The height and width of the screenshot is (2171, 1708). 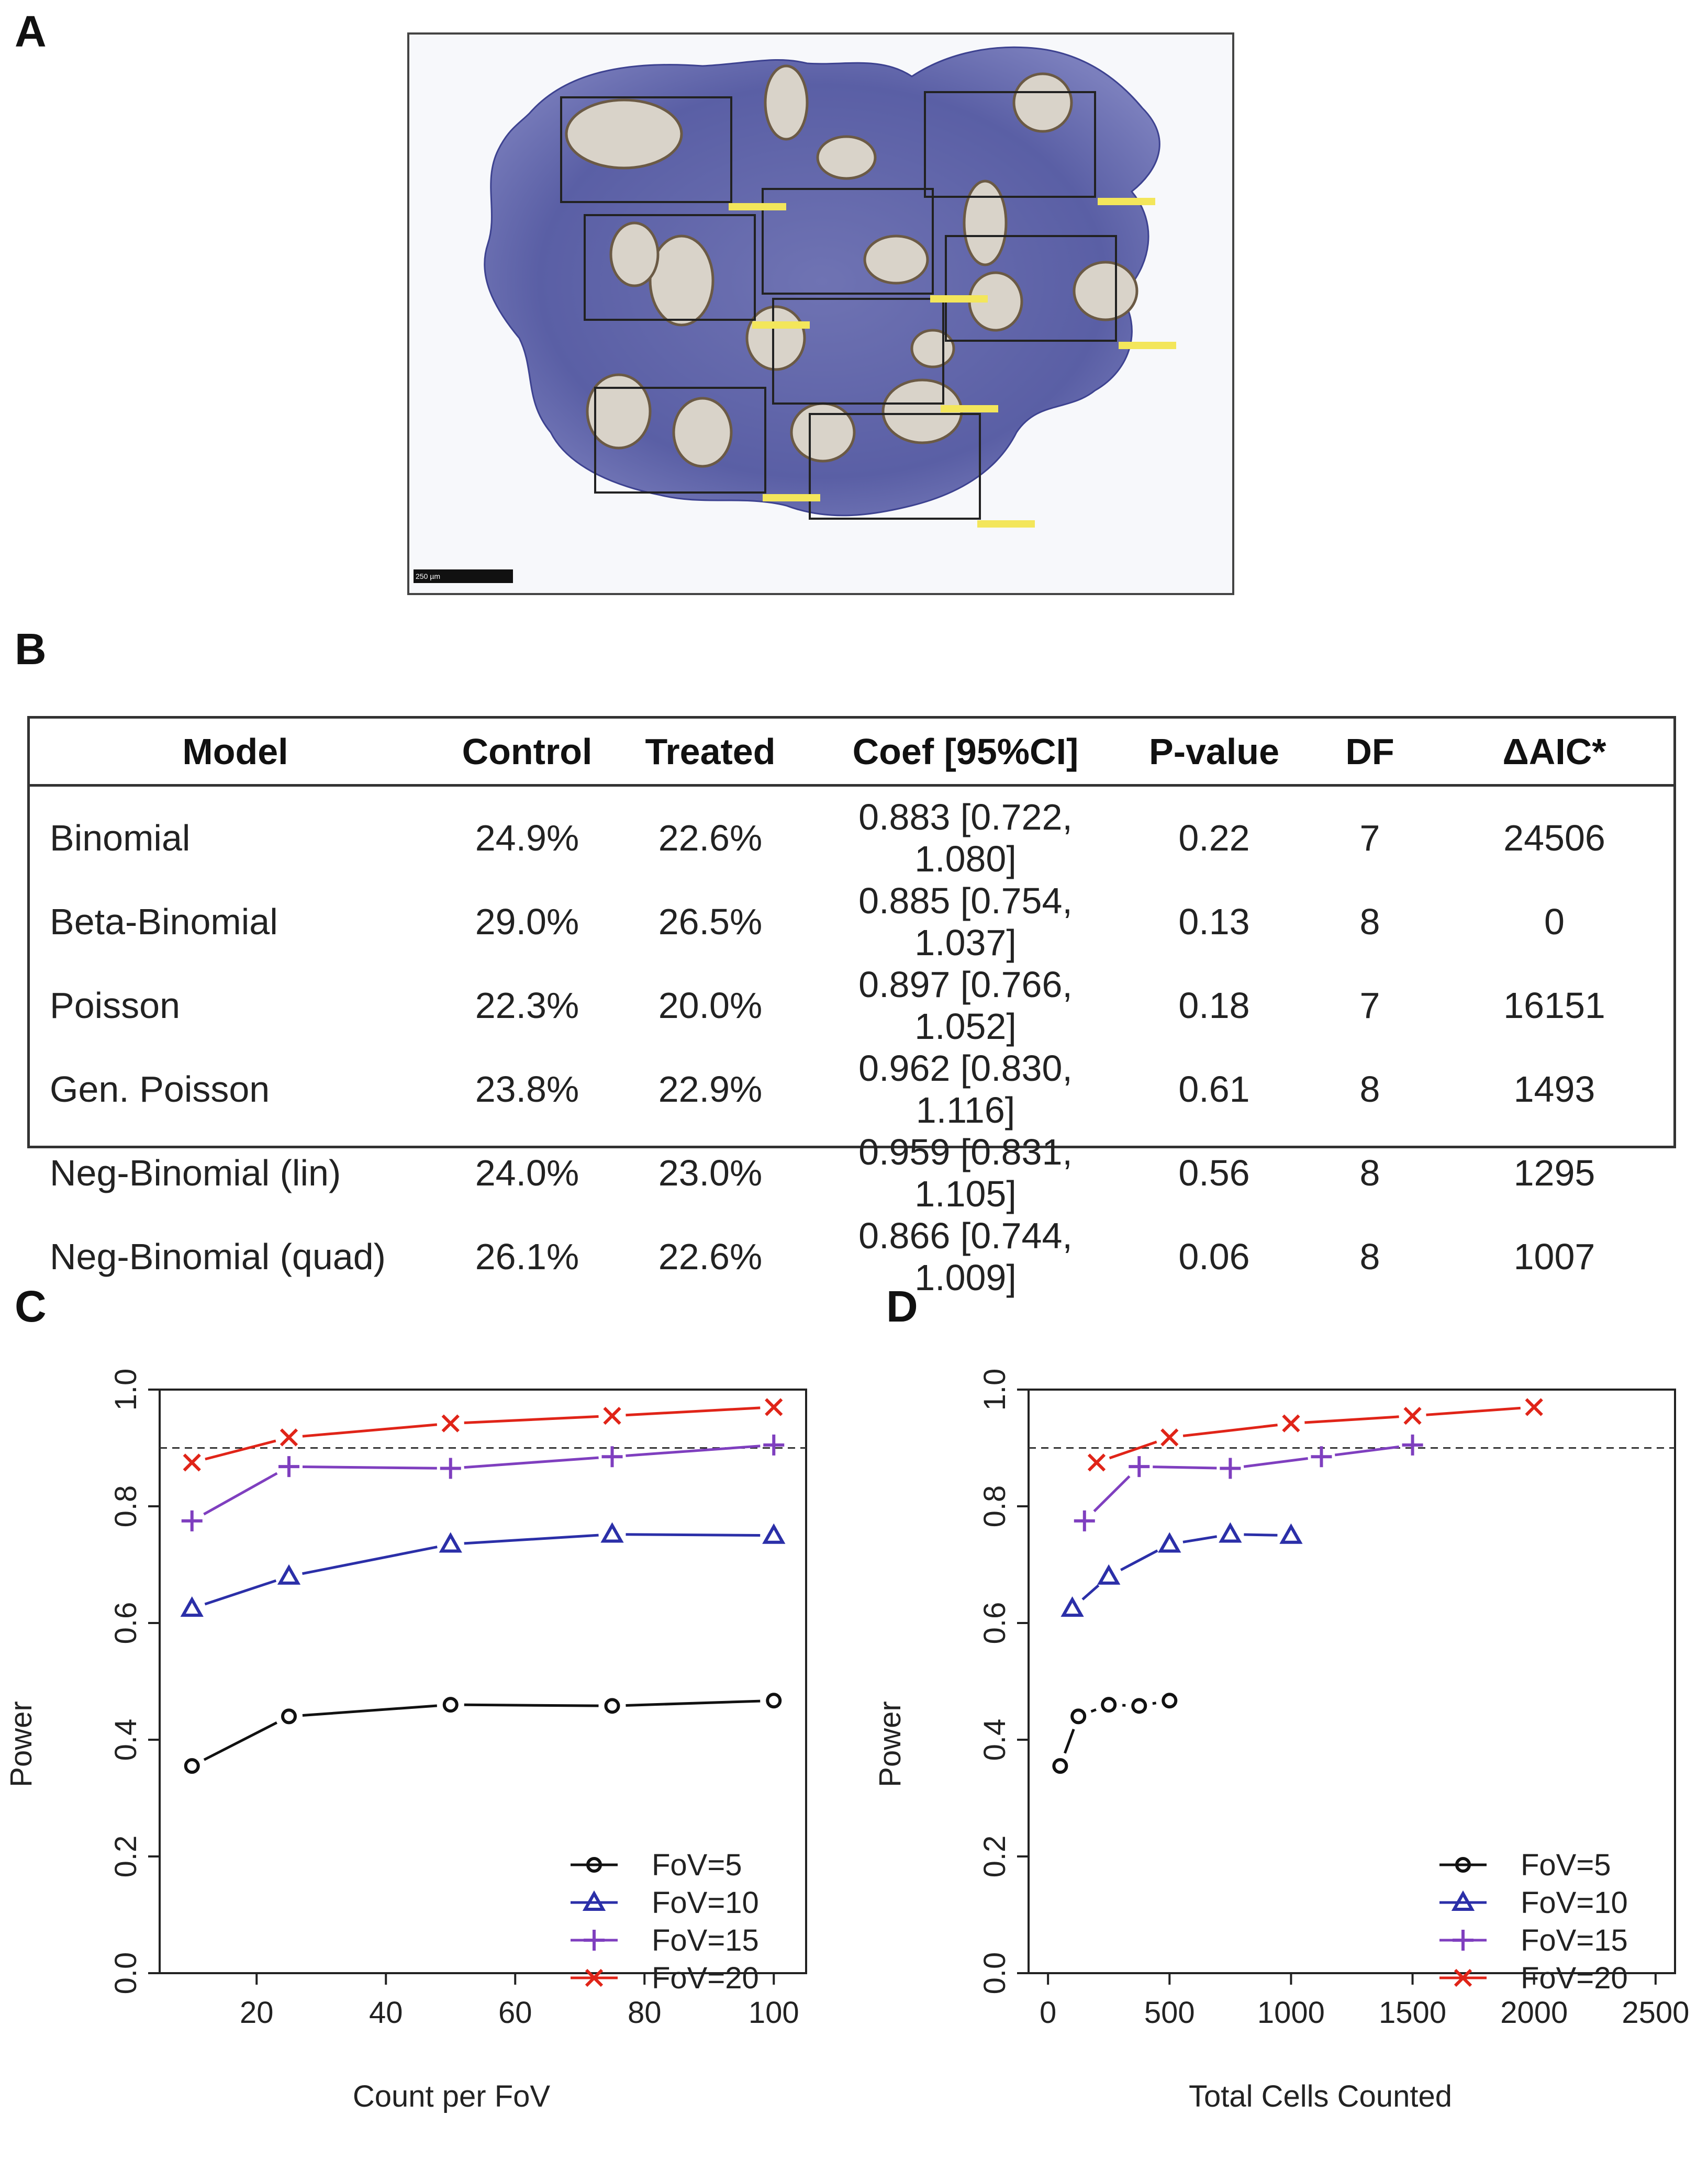 What do you see at coordinates (995, 1623) in the screenshot?
I see `y-tick-label: 0.6` at bounding box center [995, 1623].